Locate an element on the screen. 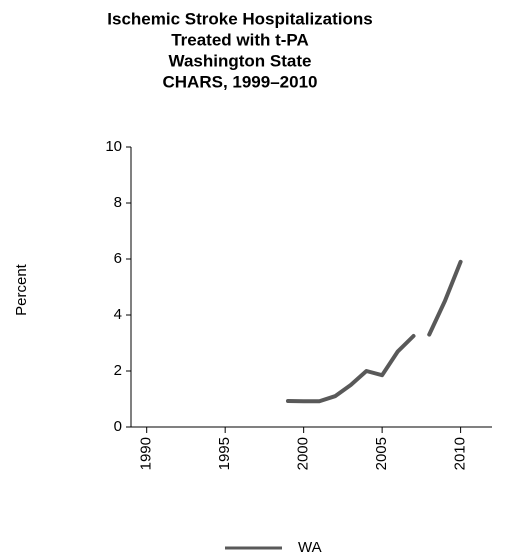 This screenshot has height=559, width=518. chart-title: Treated with t-PA is located at coordinates (240, 39).